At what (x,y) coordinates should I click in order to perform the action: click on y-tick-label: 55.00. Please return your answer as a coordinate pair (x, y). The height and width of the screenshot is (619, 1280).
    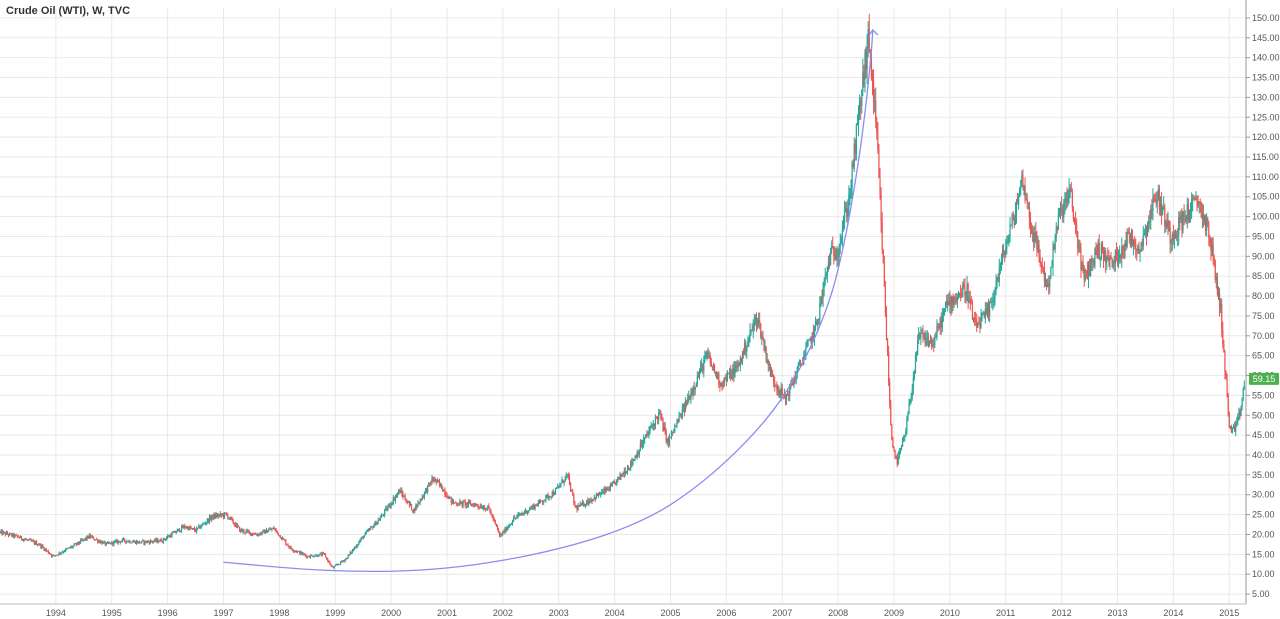
    Looking at the image, I should click on (1263, 395).